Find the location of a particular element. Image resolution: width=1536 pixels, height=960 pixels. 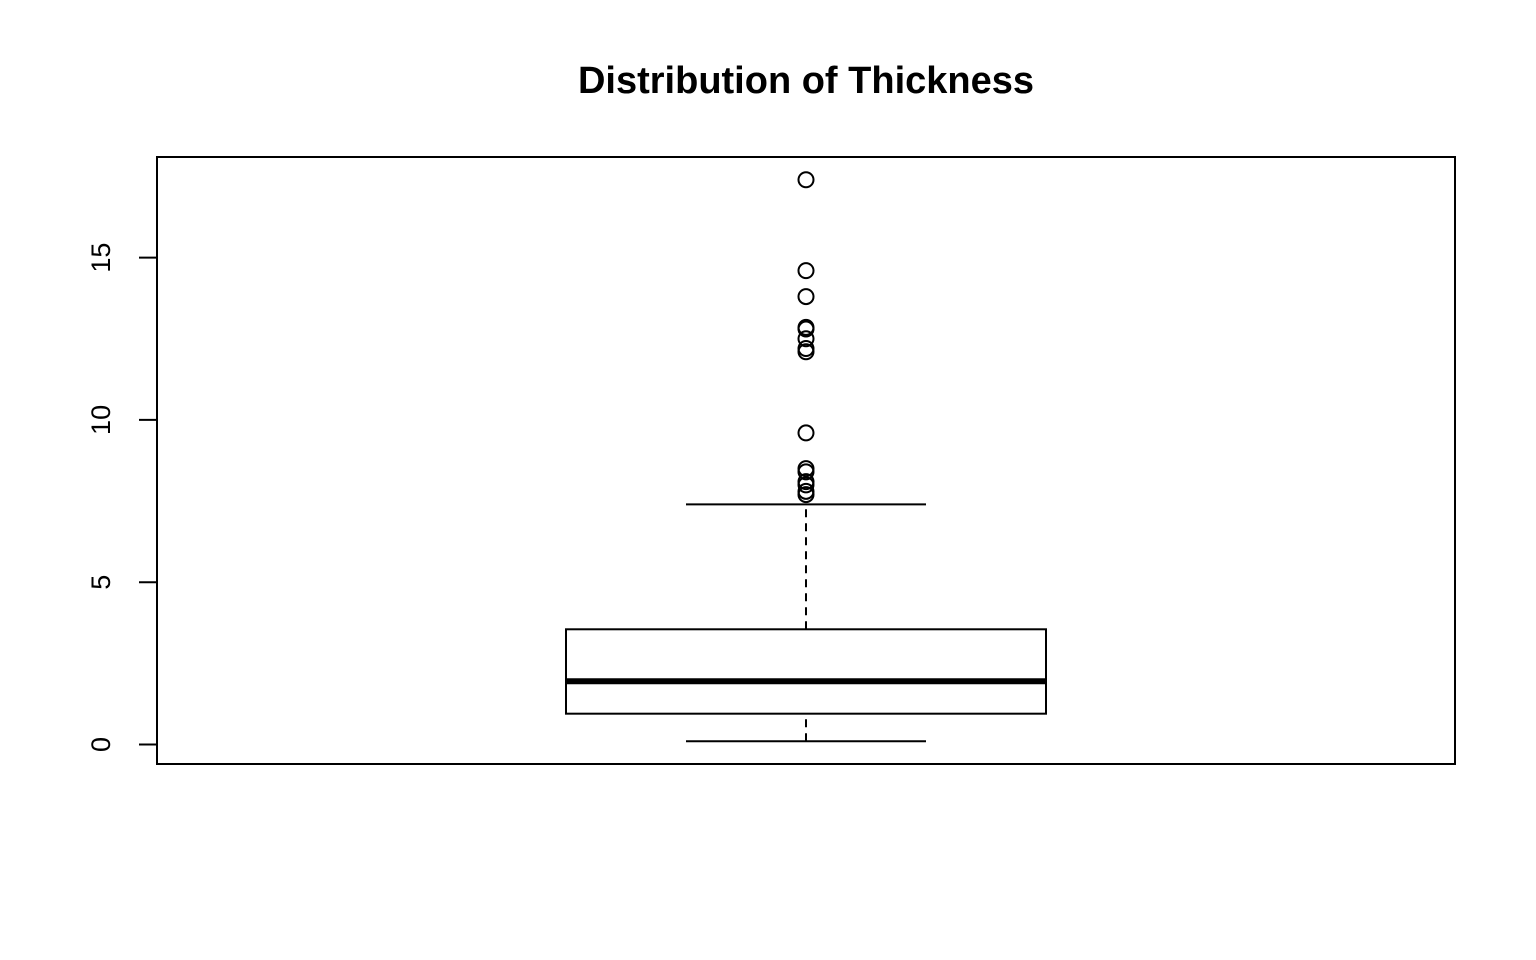

y-tick-label: 10 is located at coordinates (101, 420).